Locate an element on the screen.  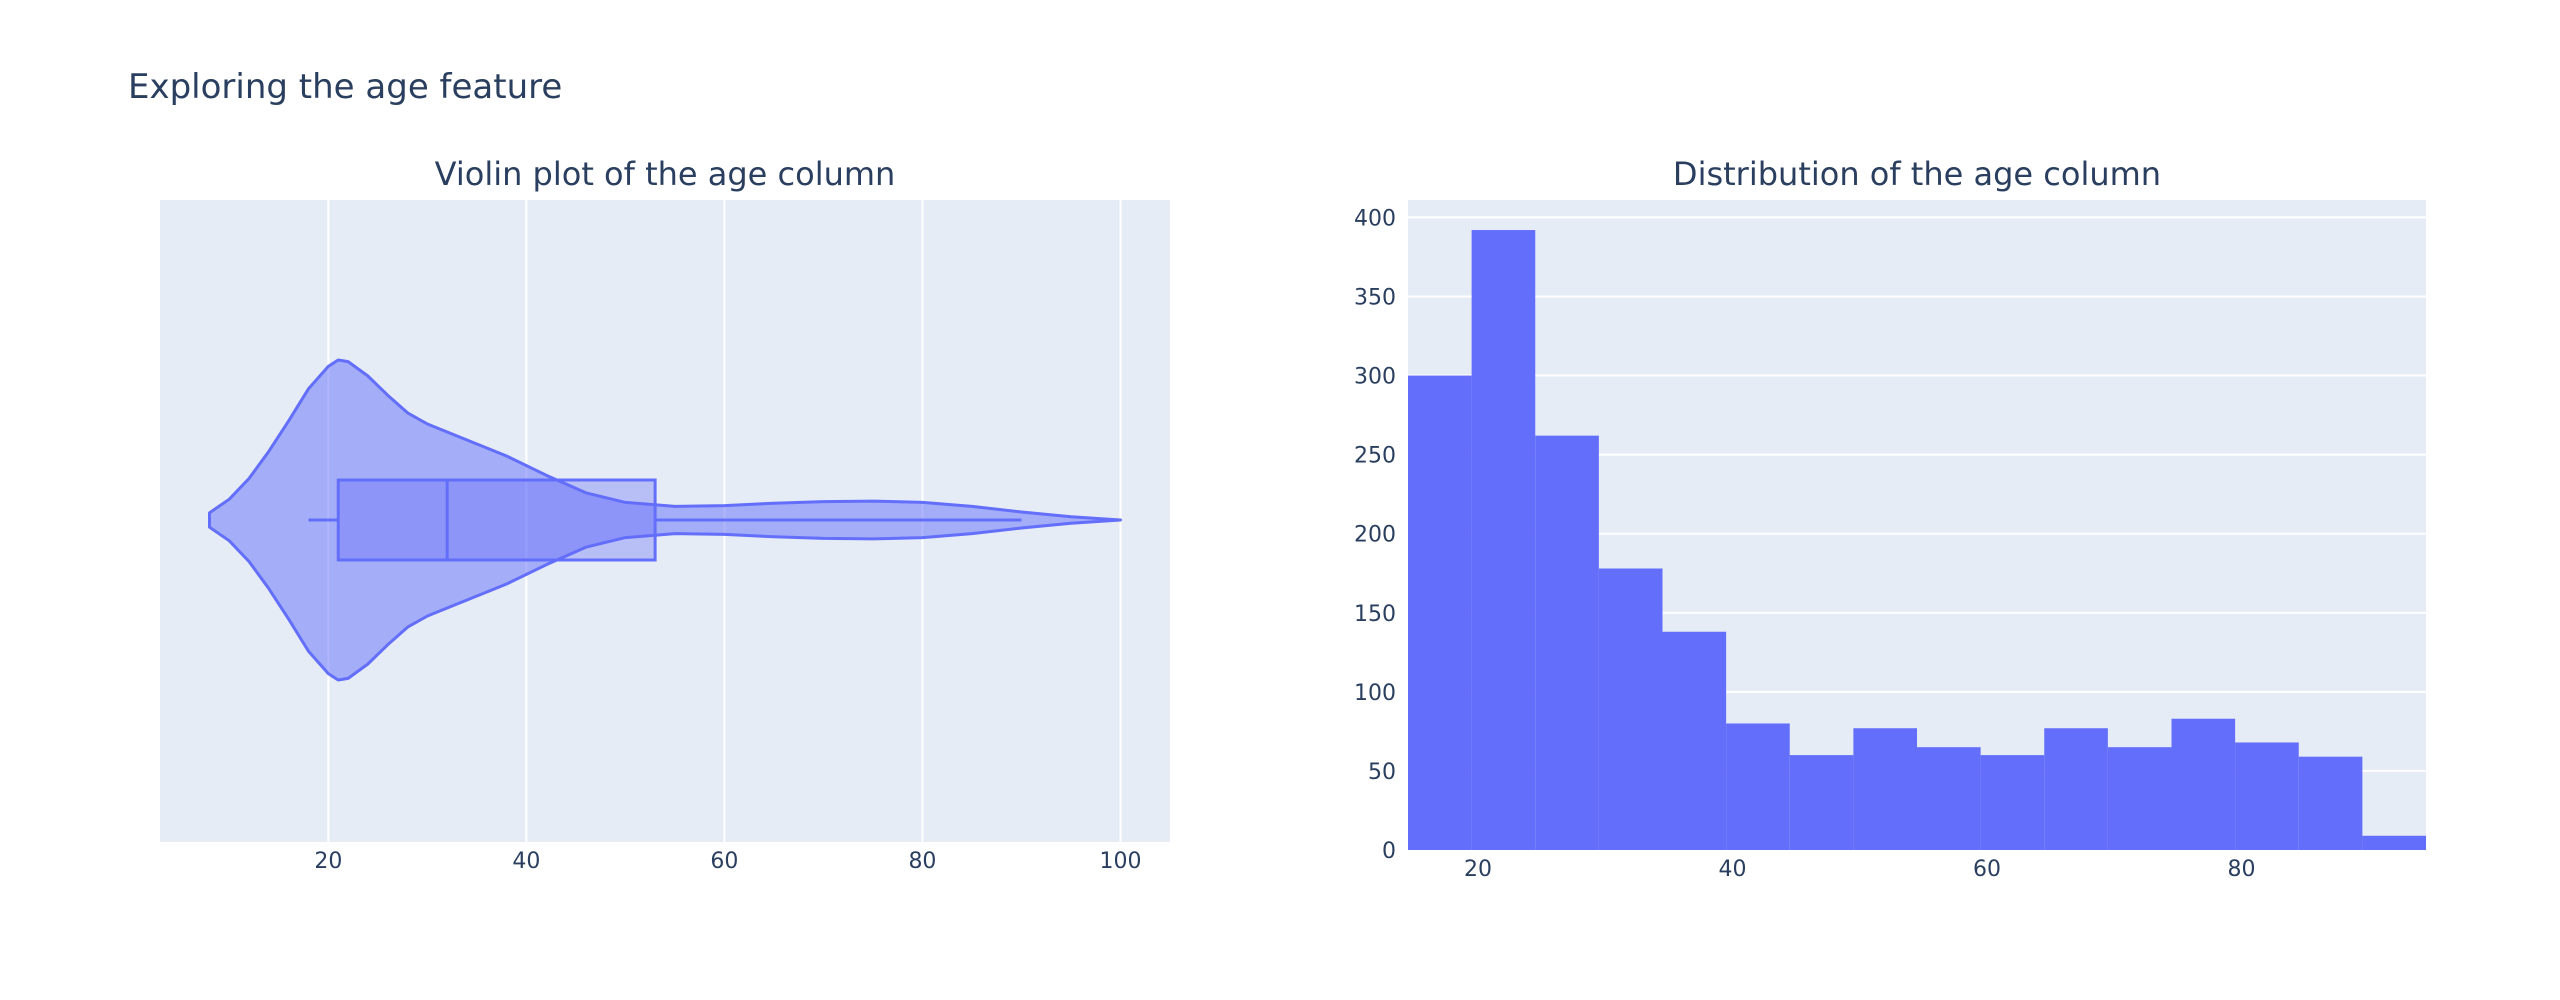
violin-x-tick-label: 80 is located at coordinates (922, 861).